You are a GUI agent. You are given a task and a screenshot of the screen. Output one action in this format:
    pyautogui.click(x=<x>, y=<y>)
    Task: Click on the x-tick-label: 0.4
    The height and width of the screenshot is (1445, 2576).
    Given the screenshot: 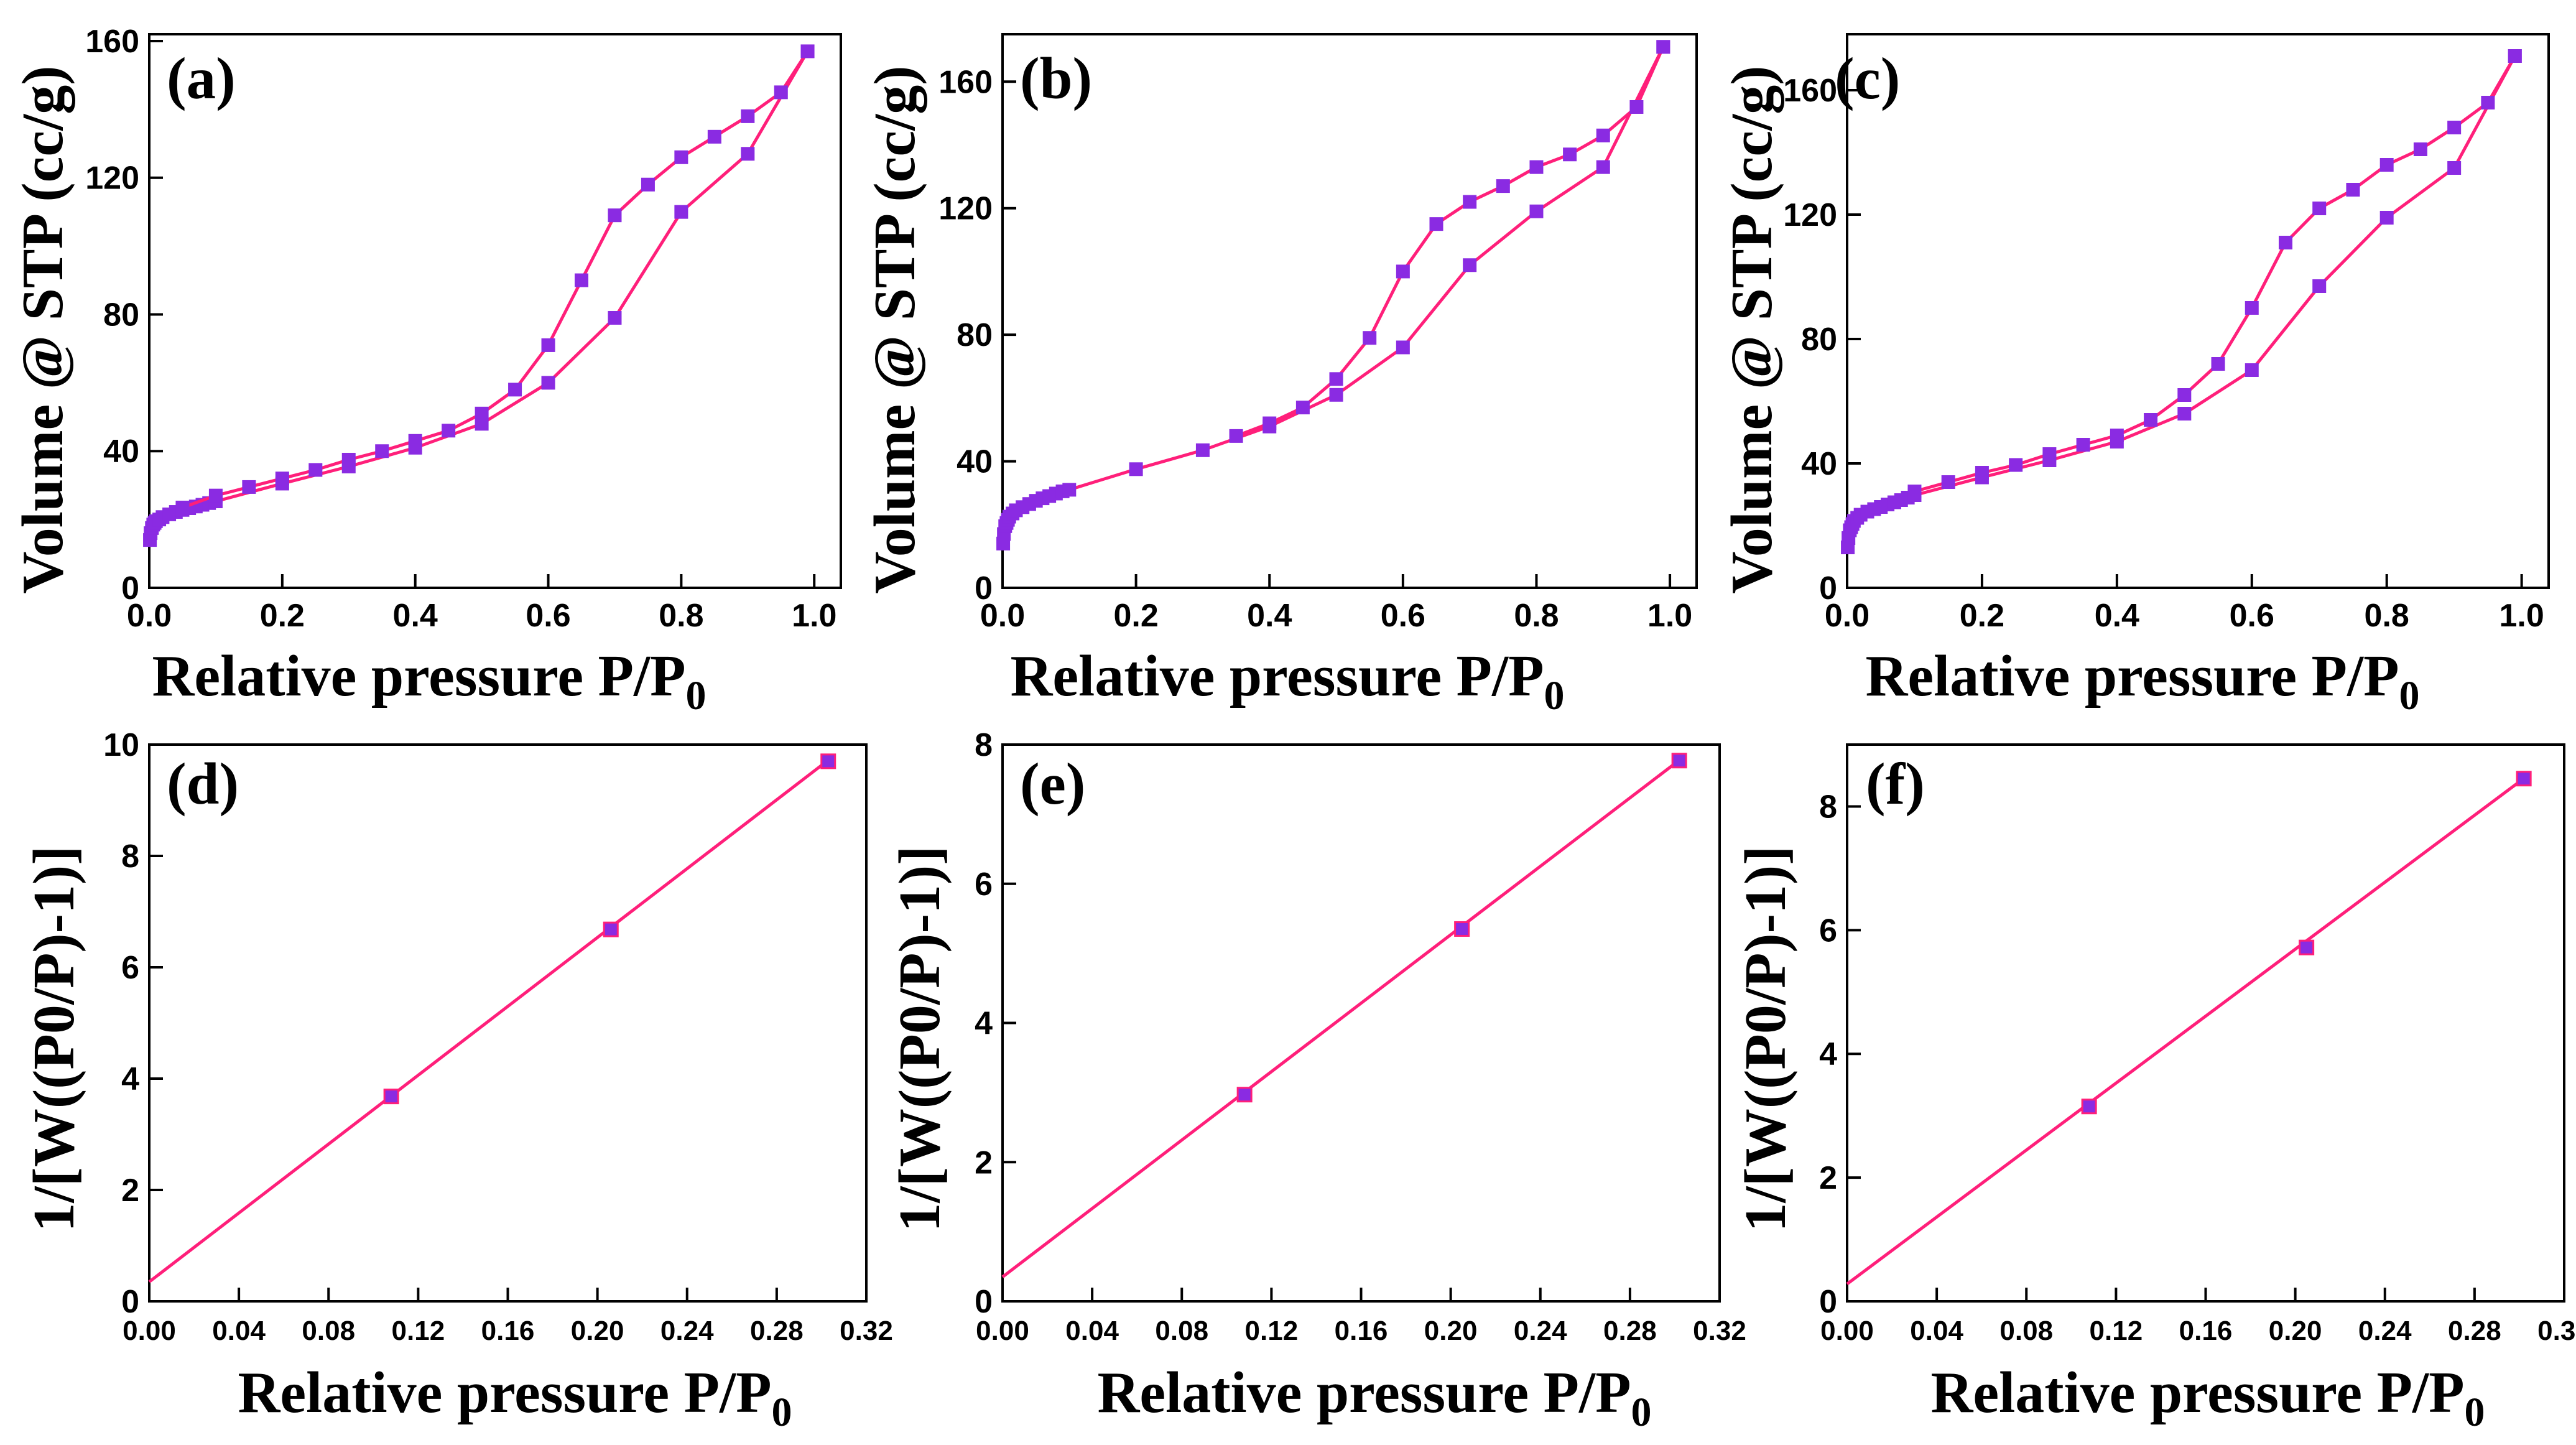 What is the action you would take?
    pyautogui.click(x=2117, y=616)
    